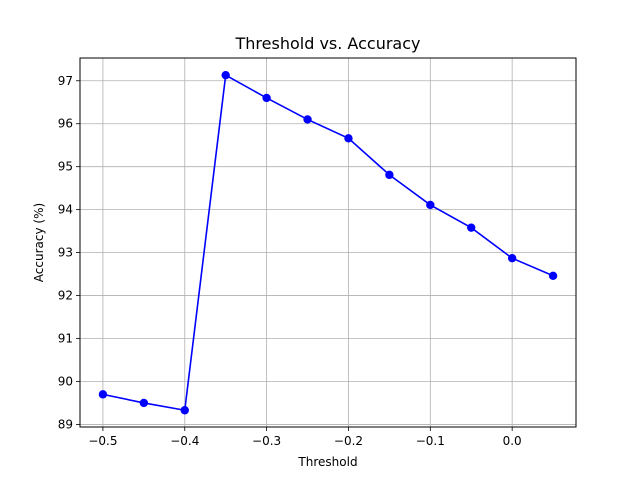 The height and width of the screenshot is (480, 640). Describe the element at coordinates (65, 296) in the screenshot. I see `y-tick-label: 92` at that location.